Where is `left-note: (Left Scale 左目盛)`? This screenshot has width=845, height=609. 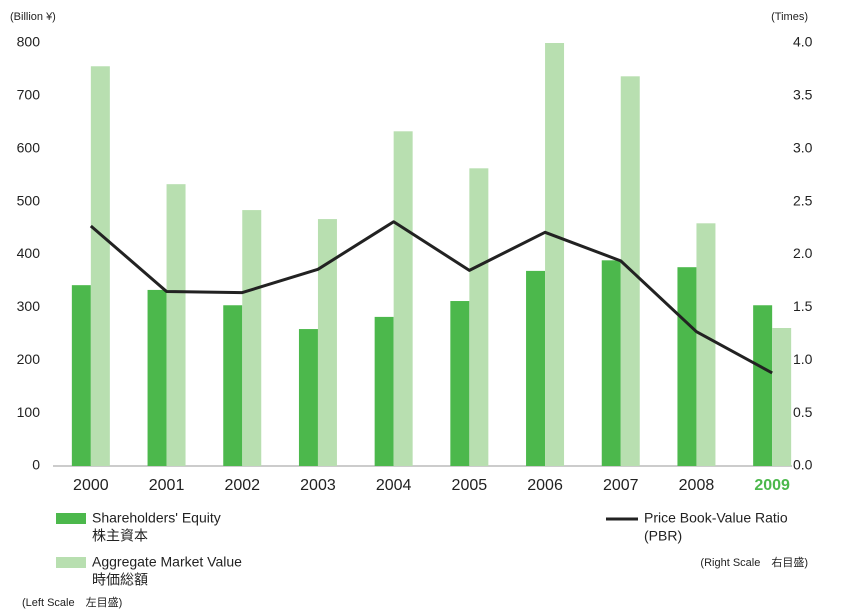 left-note: (Left Scale 左目盛) is located at coordinates (72, 602).